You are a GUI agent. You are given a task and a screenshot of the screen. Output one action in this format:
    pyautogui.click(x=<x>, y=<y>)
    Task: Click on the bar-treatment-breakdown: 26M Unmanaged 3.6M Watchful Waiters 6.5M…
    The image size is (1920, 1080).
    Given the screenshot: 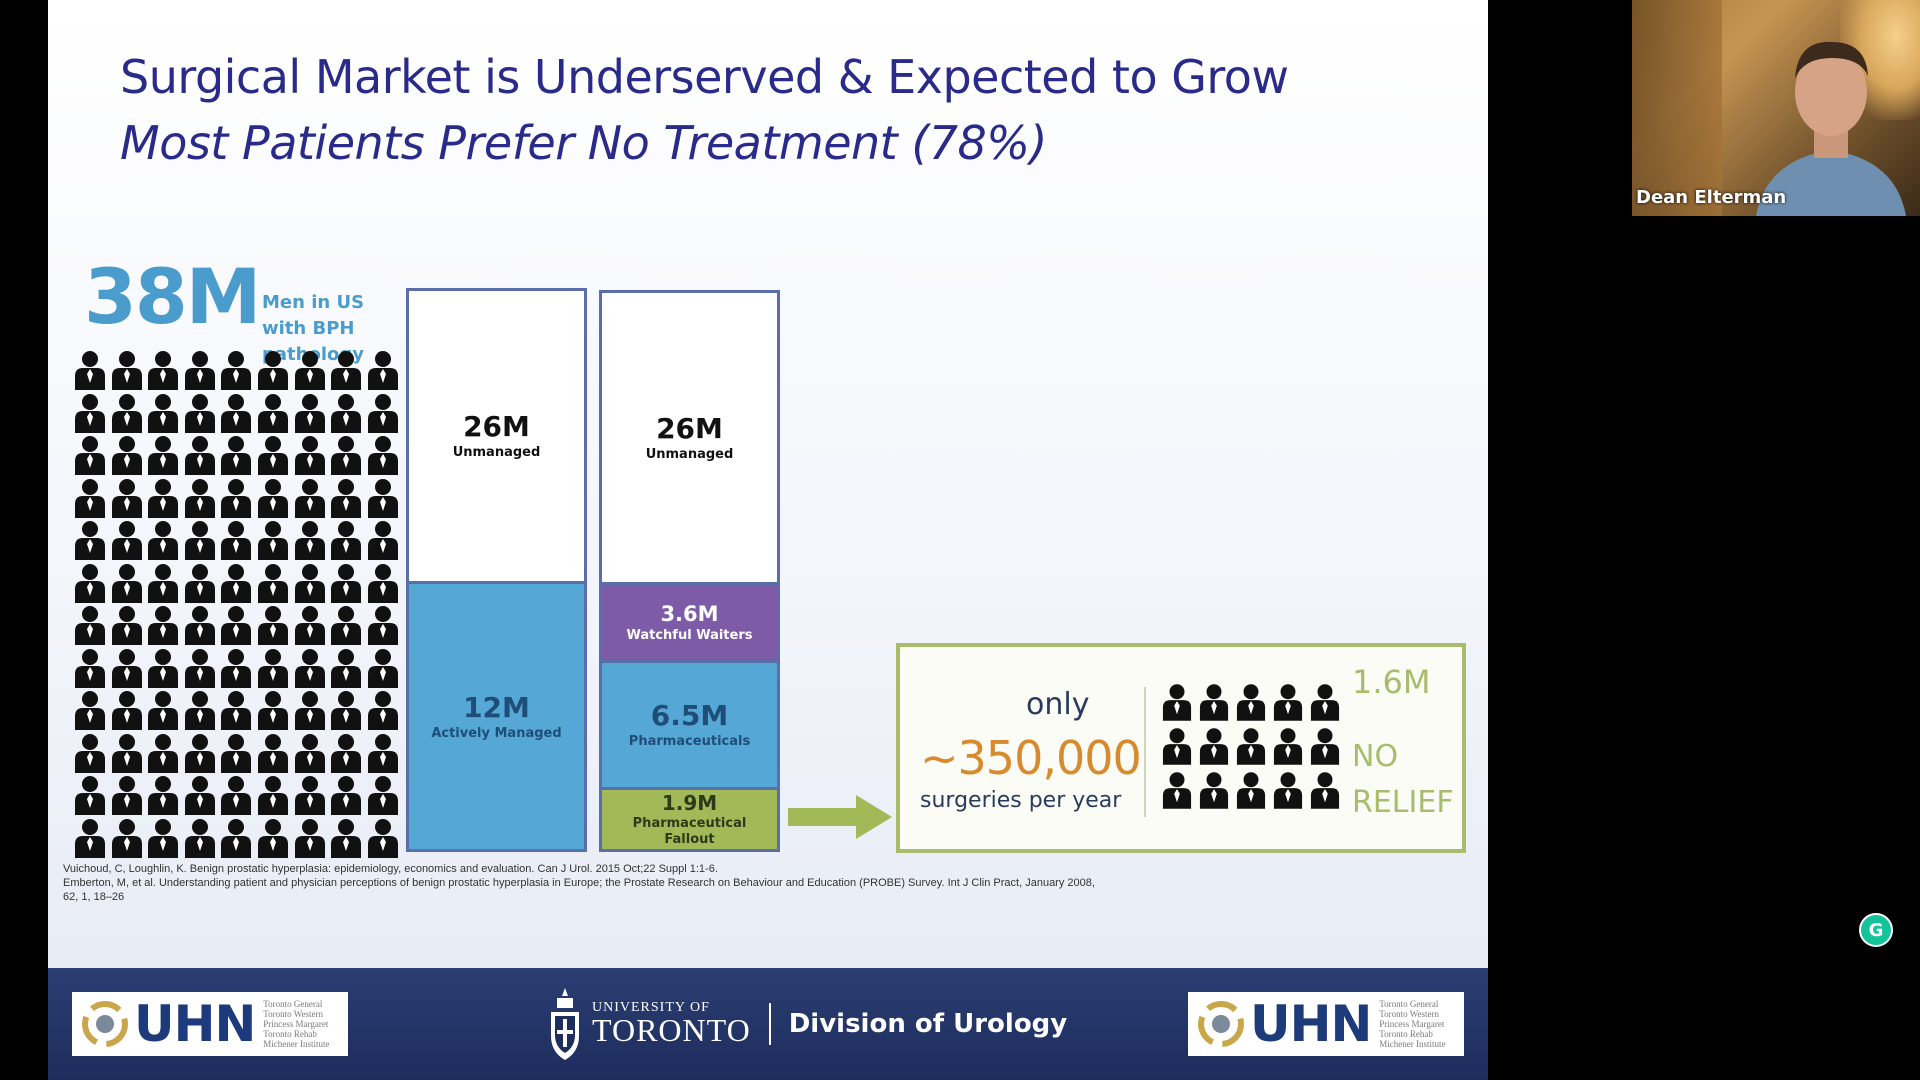 What is the action you would take?
    pyautogui.click(x=689, y=571)
    